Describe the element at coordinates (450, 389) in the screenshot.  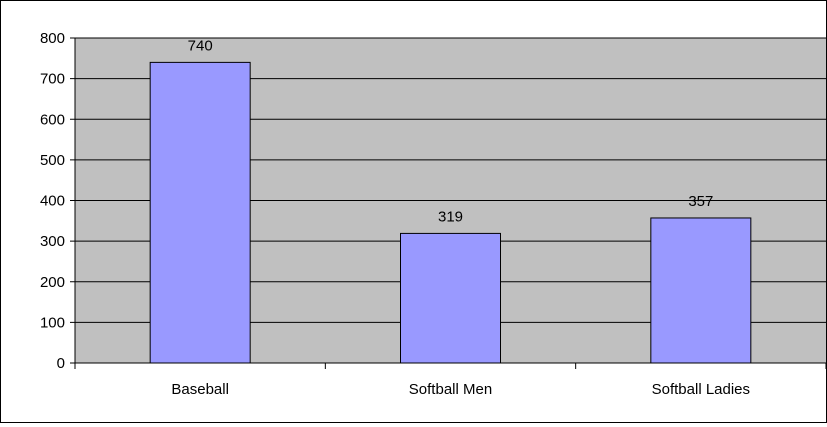
I see `x-tick-label-softball-men: Softball Men` at that location.